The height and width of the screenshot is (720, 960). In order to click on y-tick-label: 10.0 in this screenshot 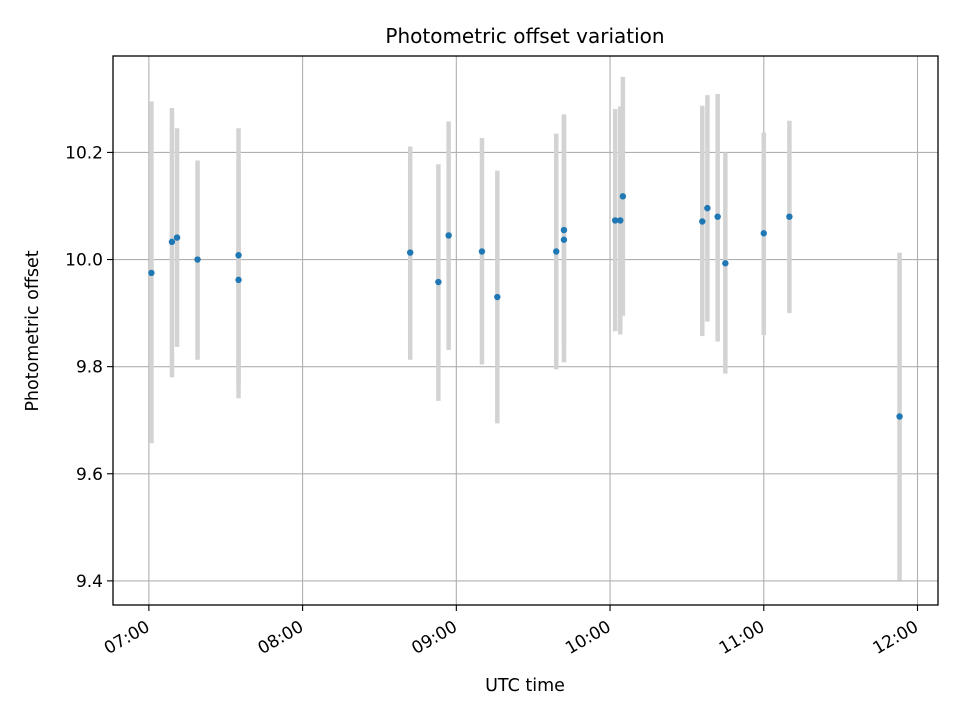, I will do `click(84, 261)`.